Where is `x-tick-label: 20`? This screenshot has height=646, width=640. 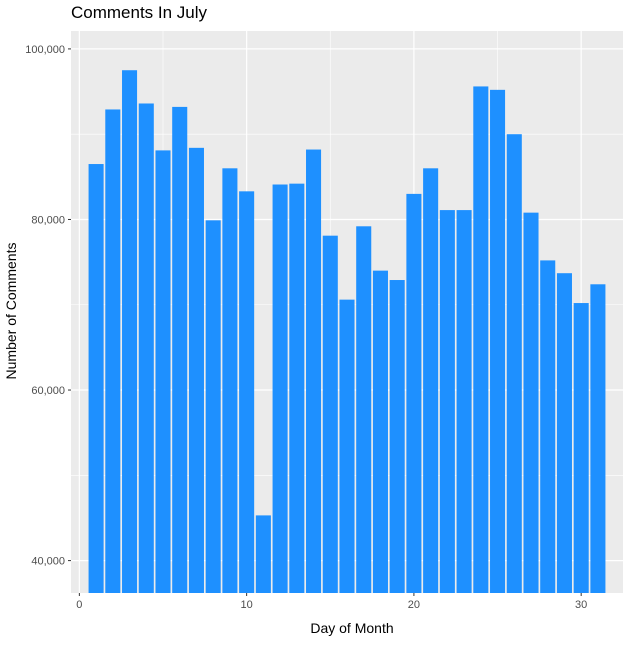
x-tick-label: 20 is located at coordinates (414, 605).